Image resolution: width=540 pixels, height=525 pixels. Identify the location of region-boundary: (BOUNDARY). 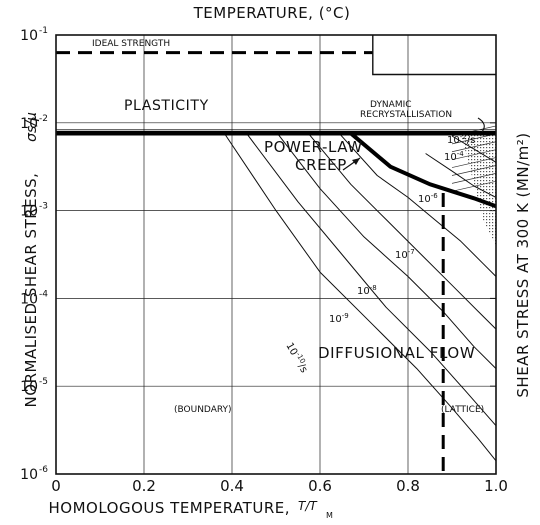
(203, 410).